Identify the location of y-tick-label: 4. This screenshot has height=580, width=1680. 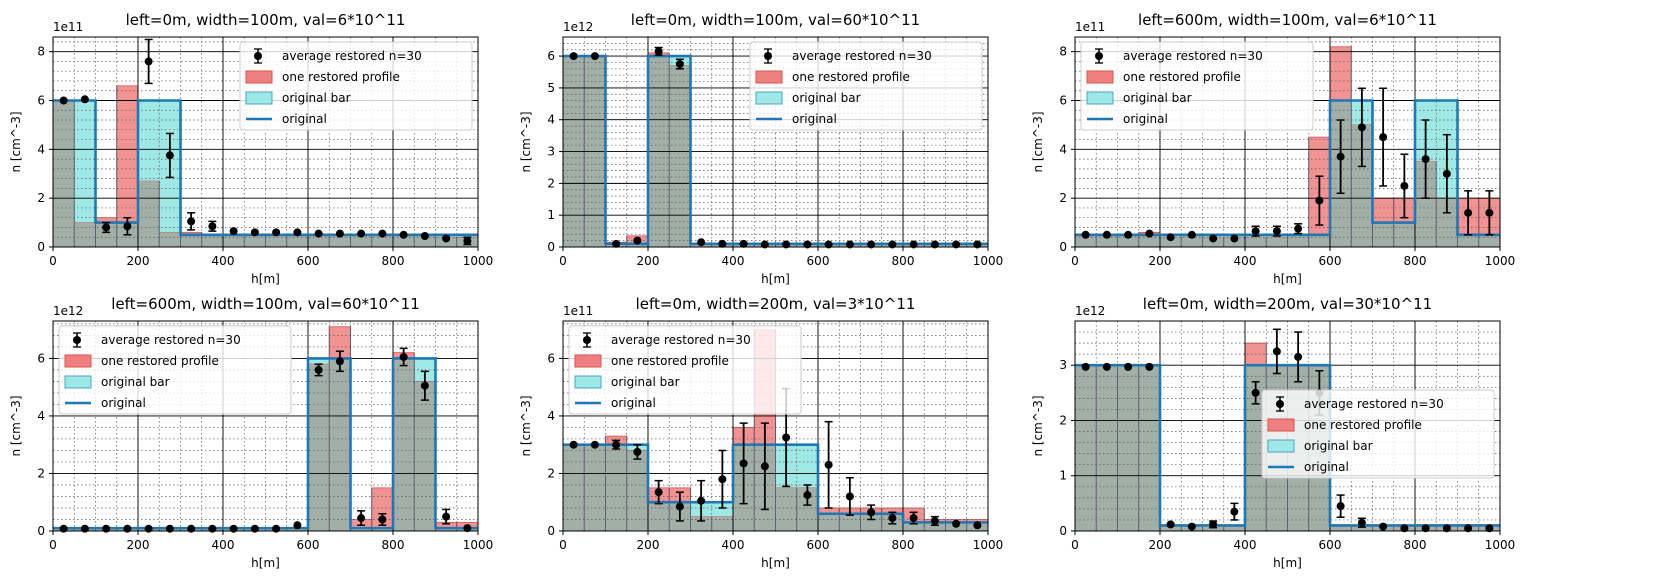
(551, 120).